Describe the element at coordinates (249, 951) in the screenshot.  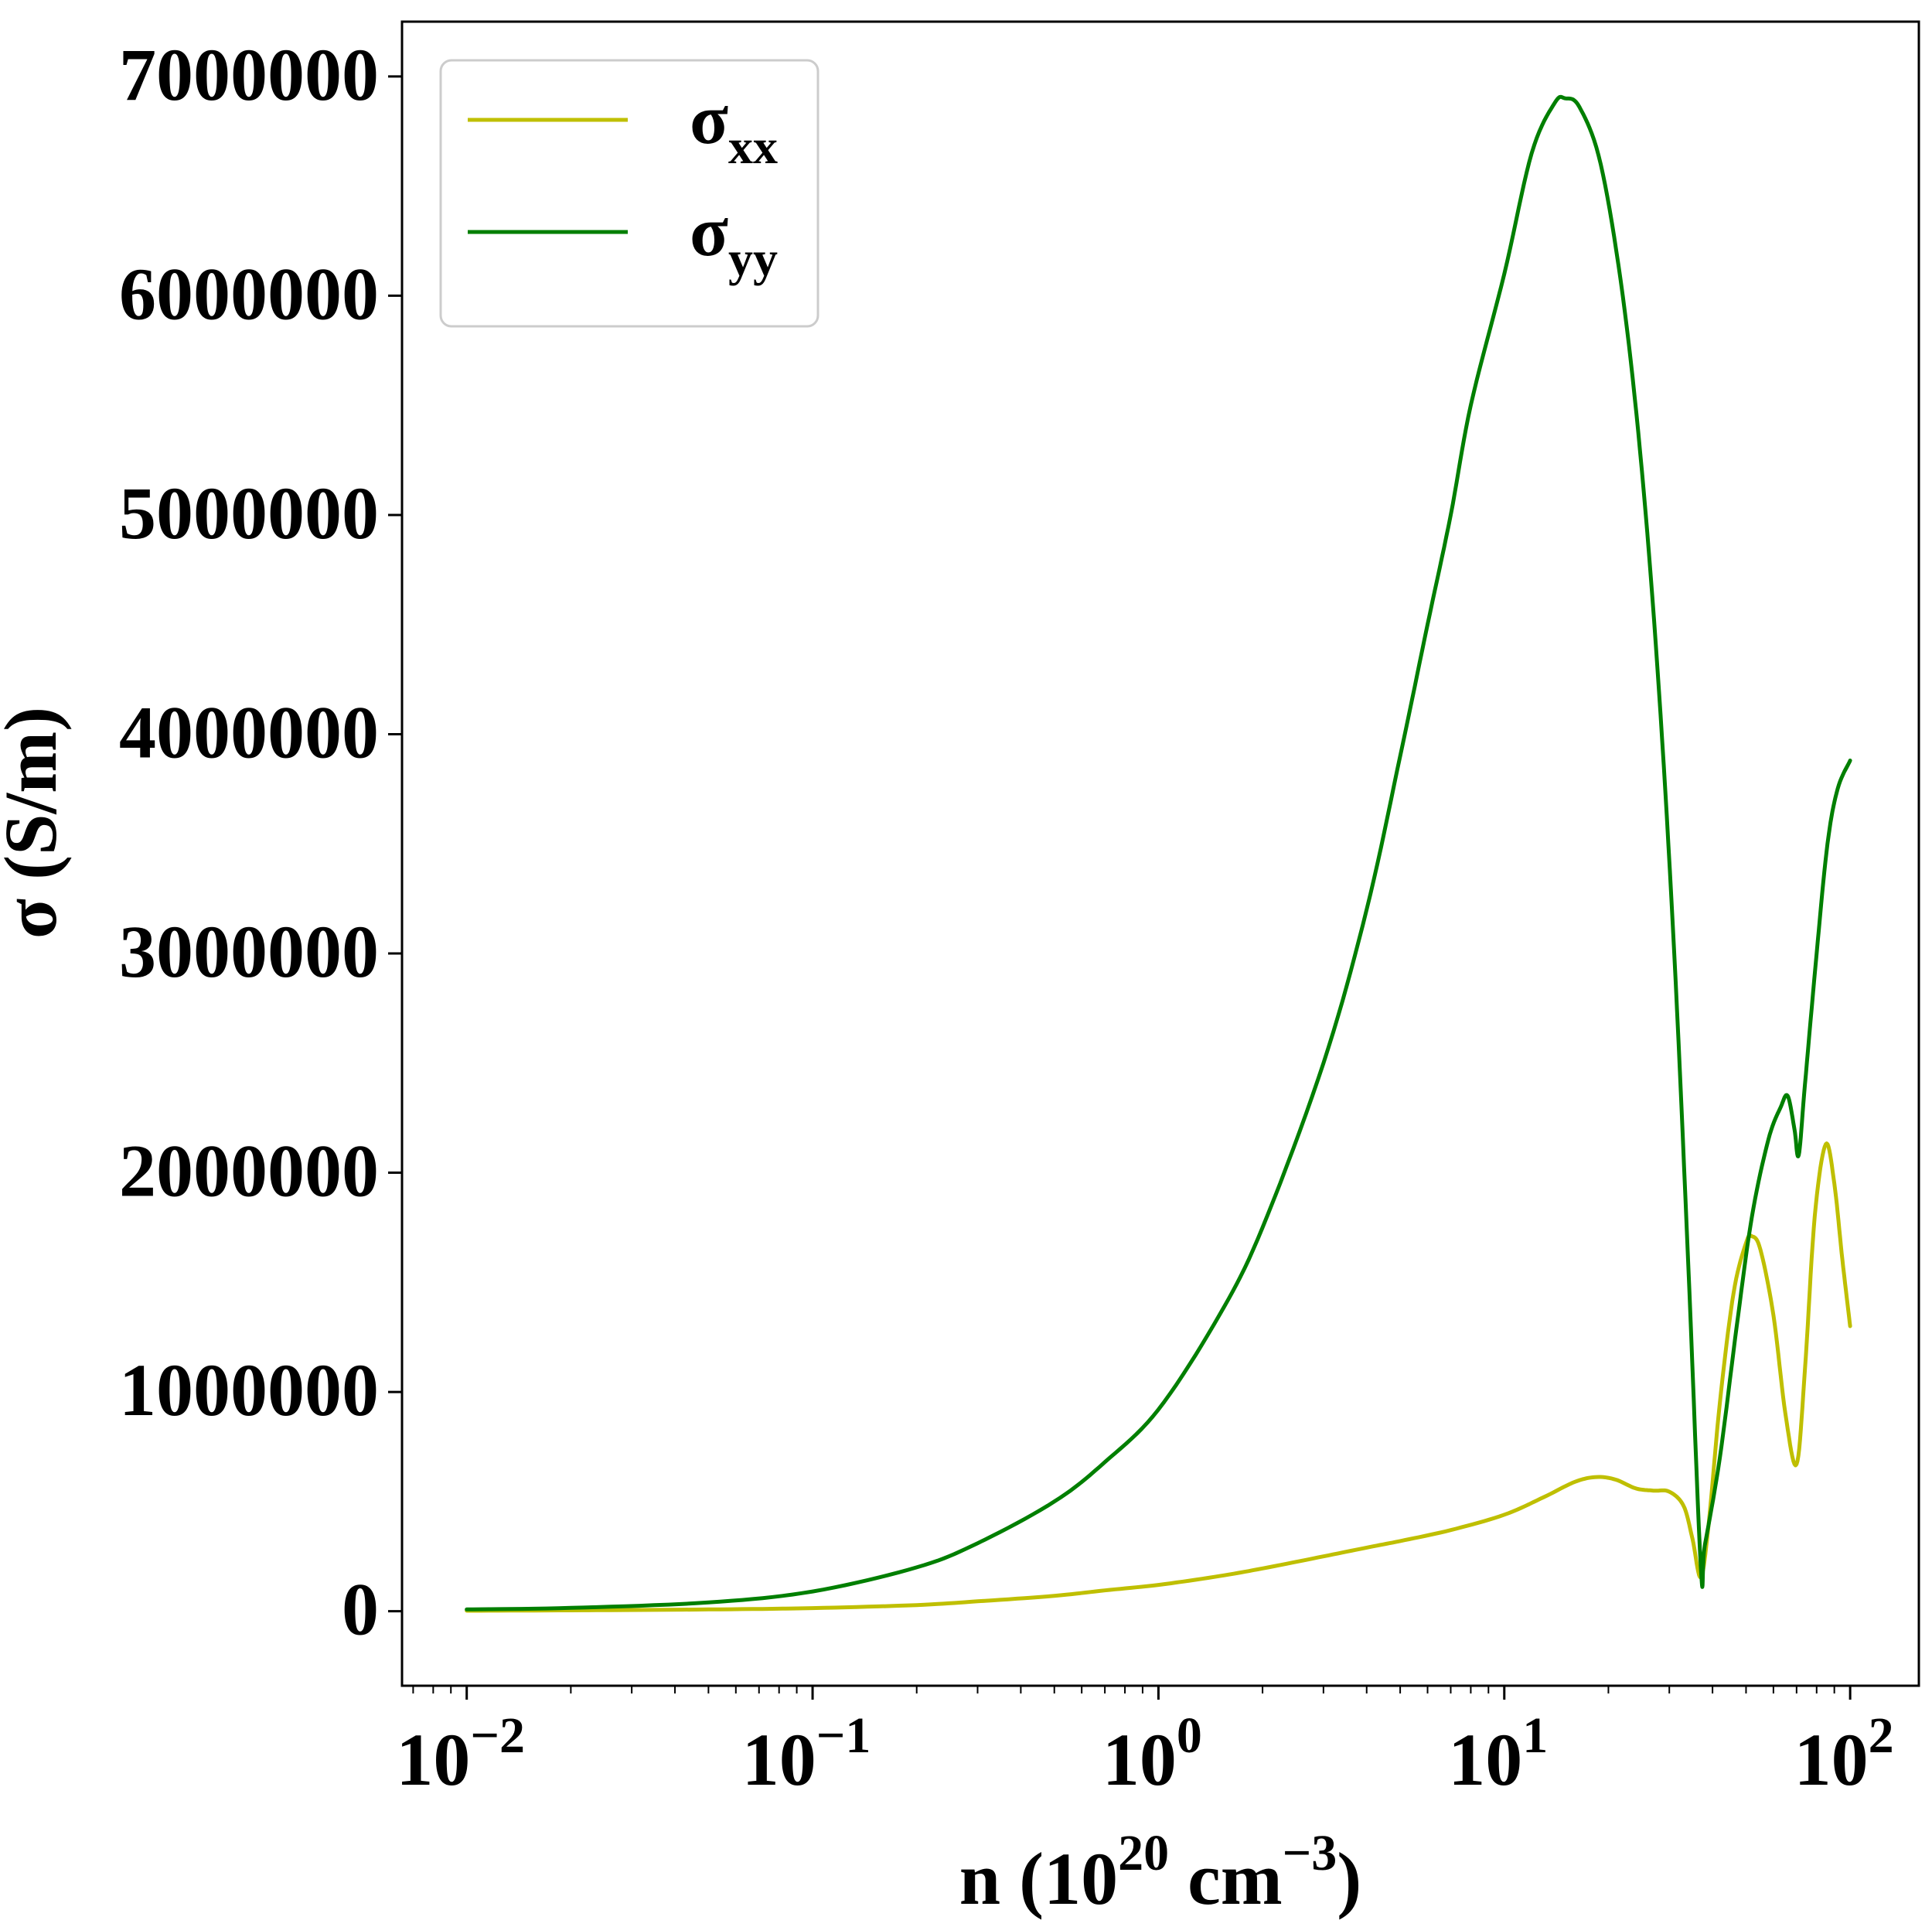
I see `y-tick-label: 3000000` at that location.